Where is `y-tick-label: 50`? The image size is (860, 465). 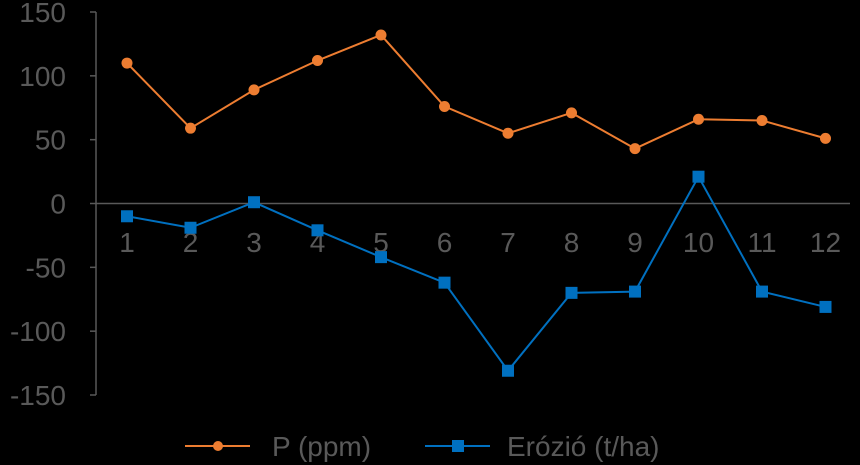
y-tick-label: 50 is located at coordinates (50, 140).